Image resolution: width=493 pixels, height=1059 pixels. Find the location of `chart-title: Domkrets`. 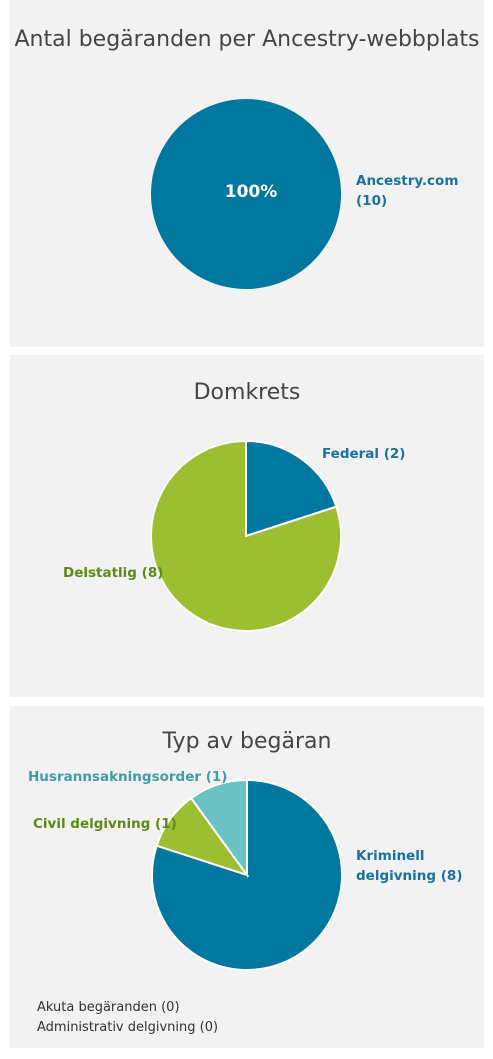

chart-title: Domkrets is located at coordinates (247, 392).